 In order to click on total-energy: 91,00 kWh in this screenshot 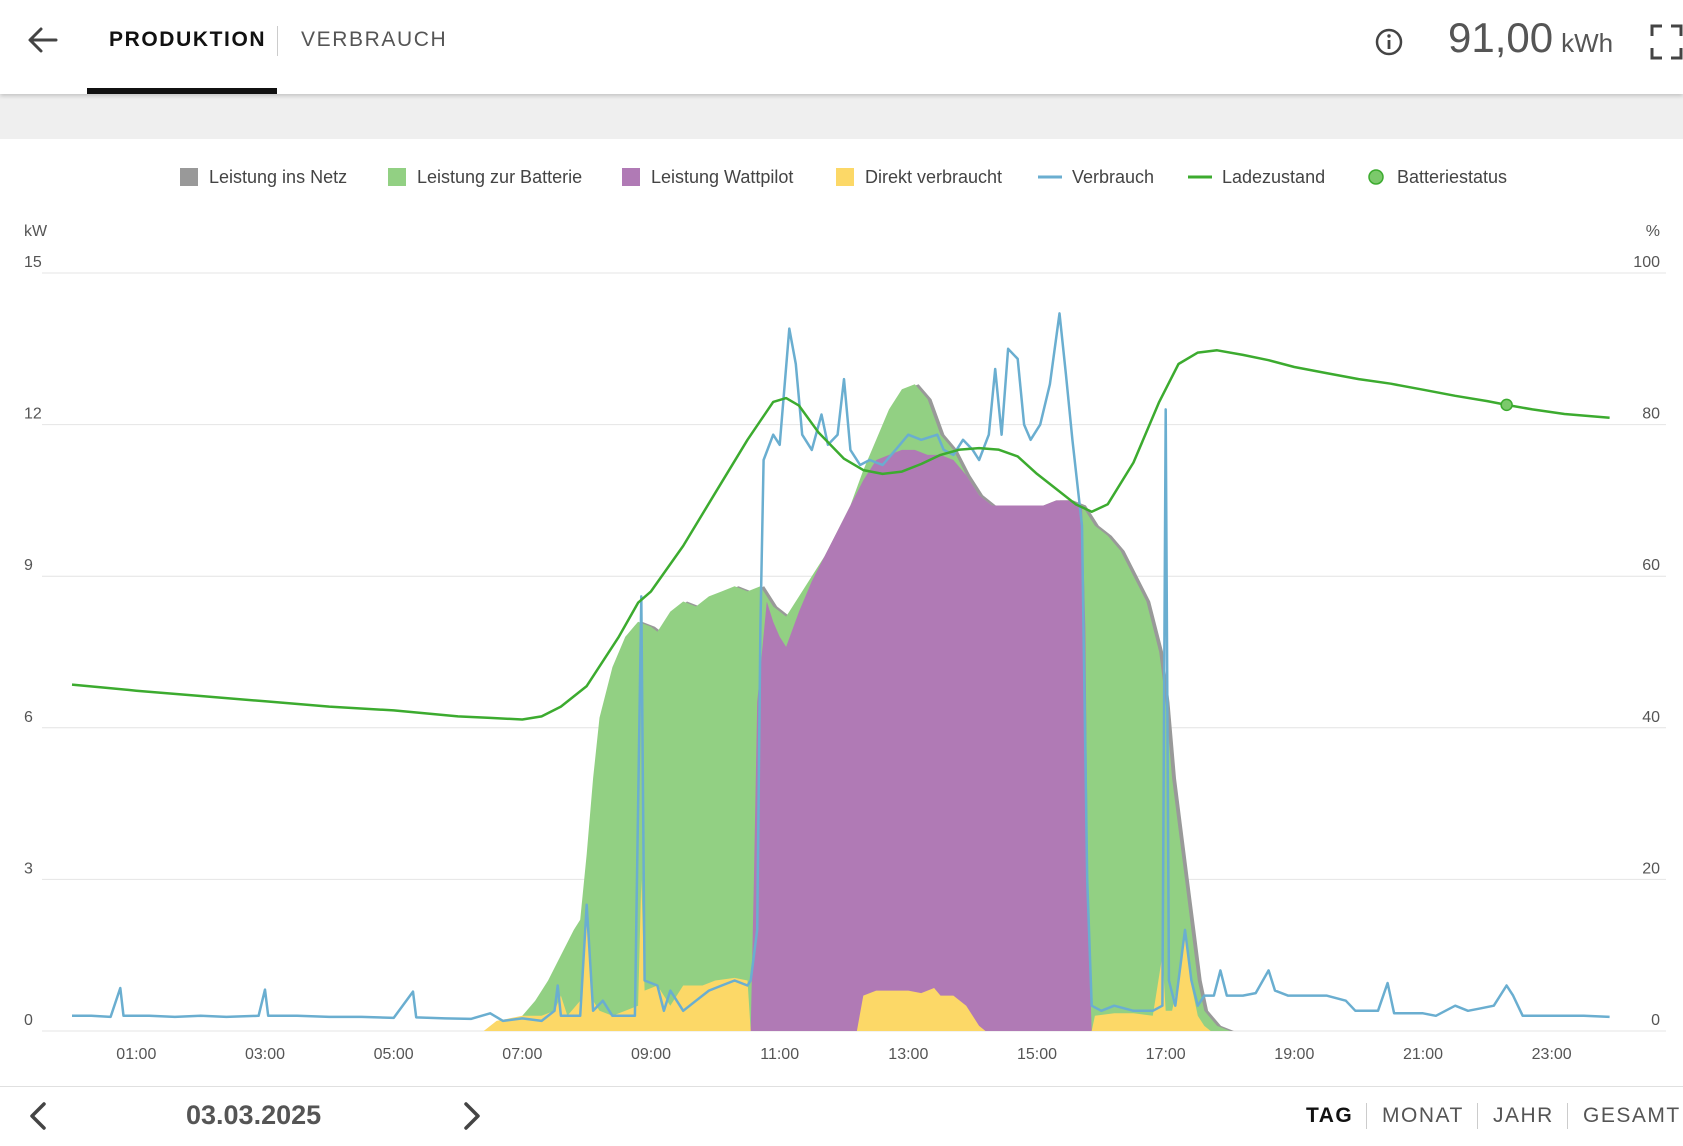, I will do `click(1530, 38)`.